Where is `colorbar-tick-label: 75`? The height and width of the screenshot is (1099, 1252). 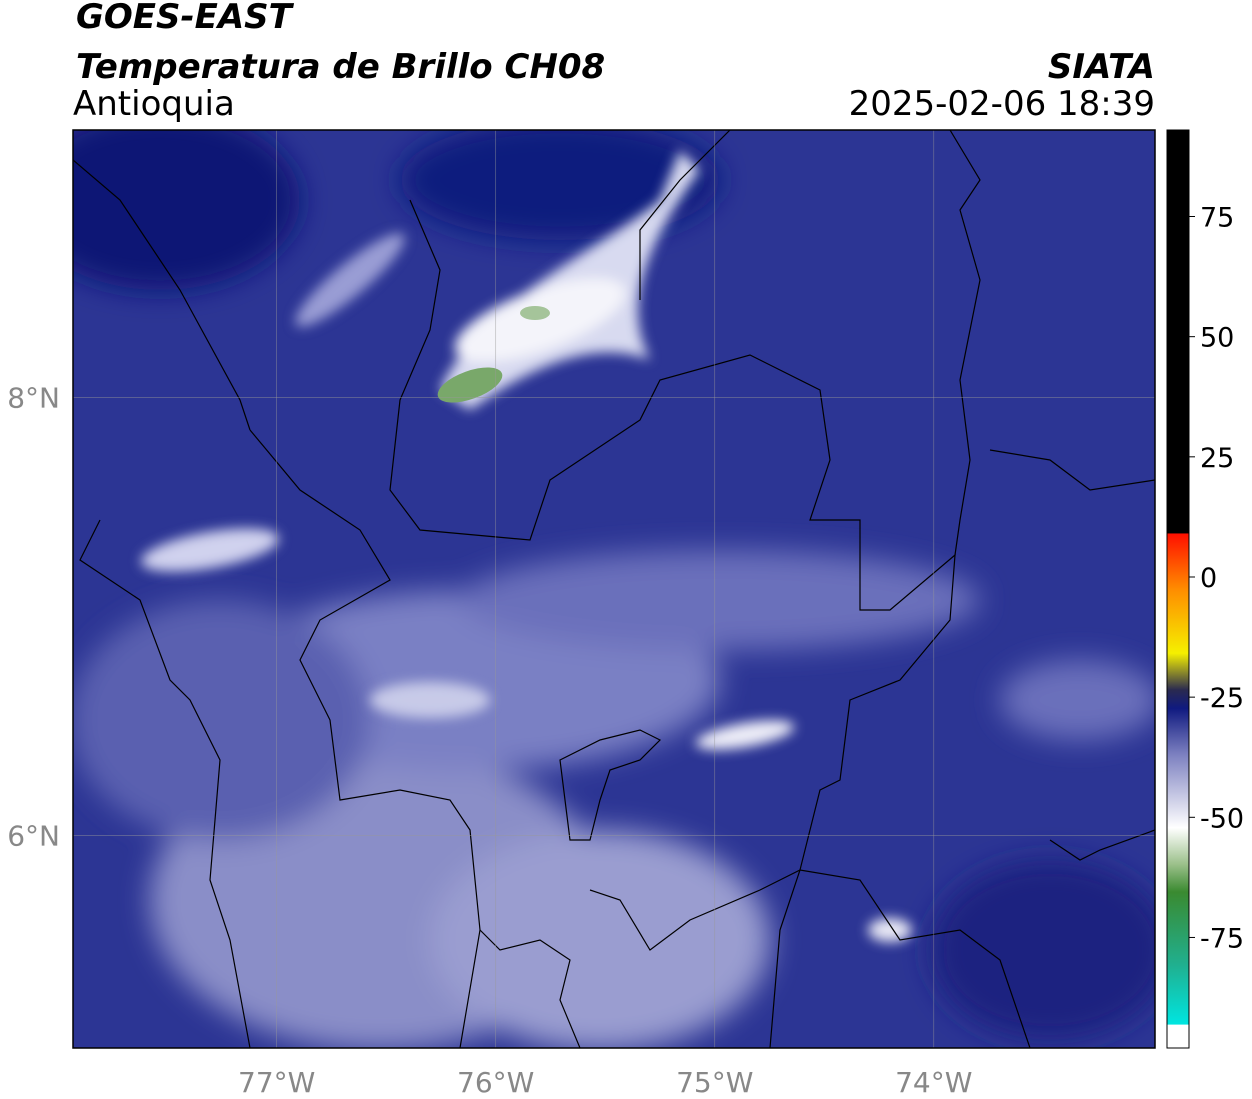
colorbar-tick-label: 75 is located at coordinates (1217, 218).